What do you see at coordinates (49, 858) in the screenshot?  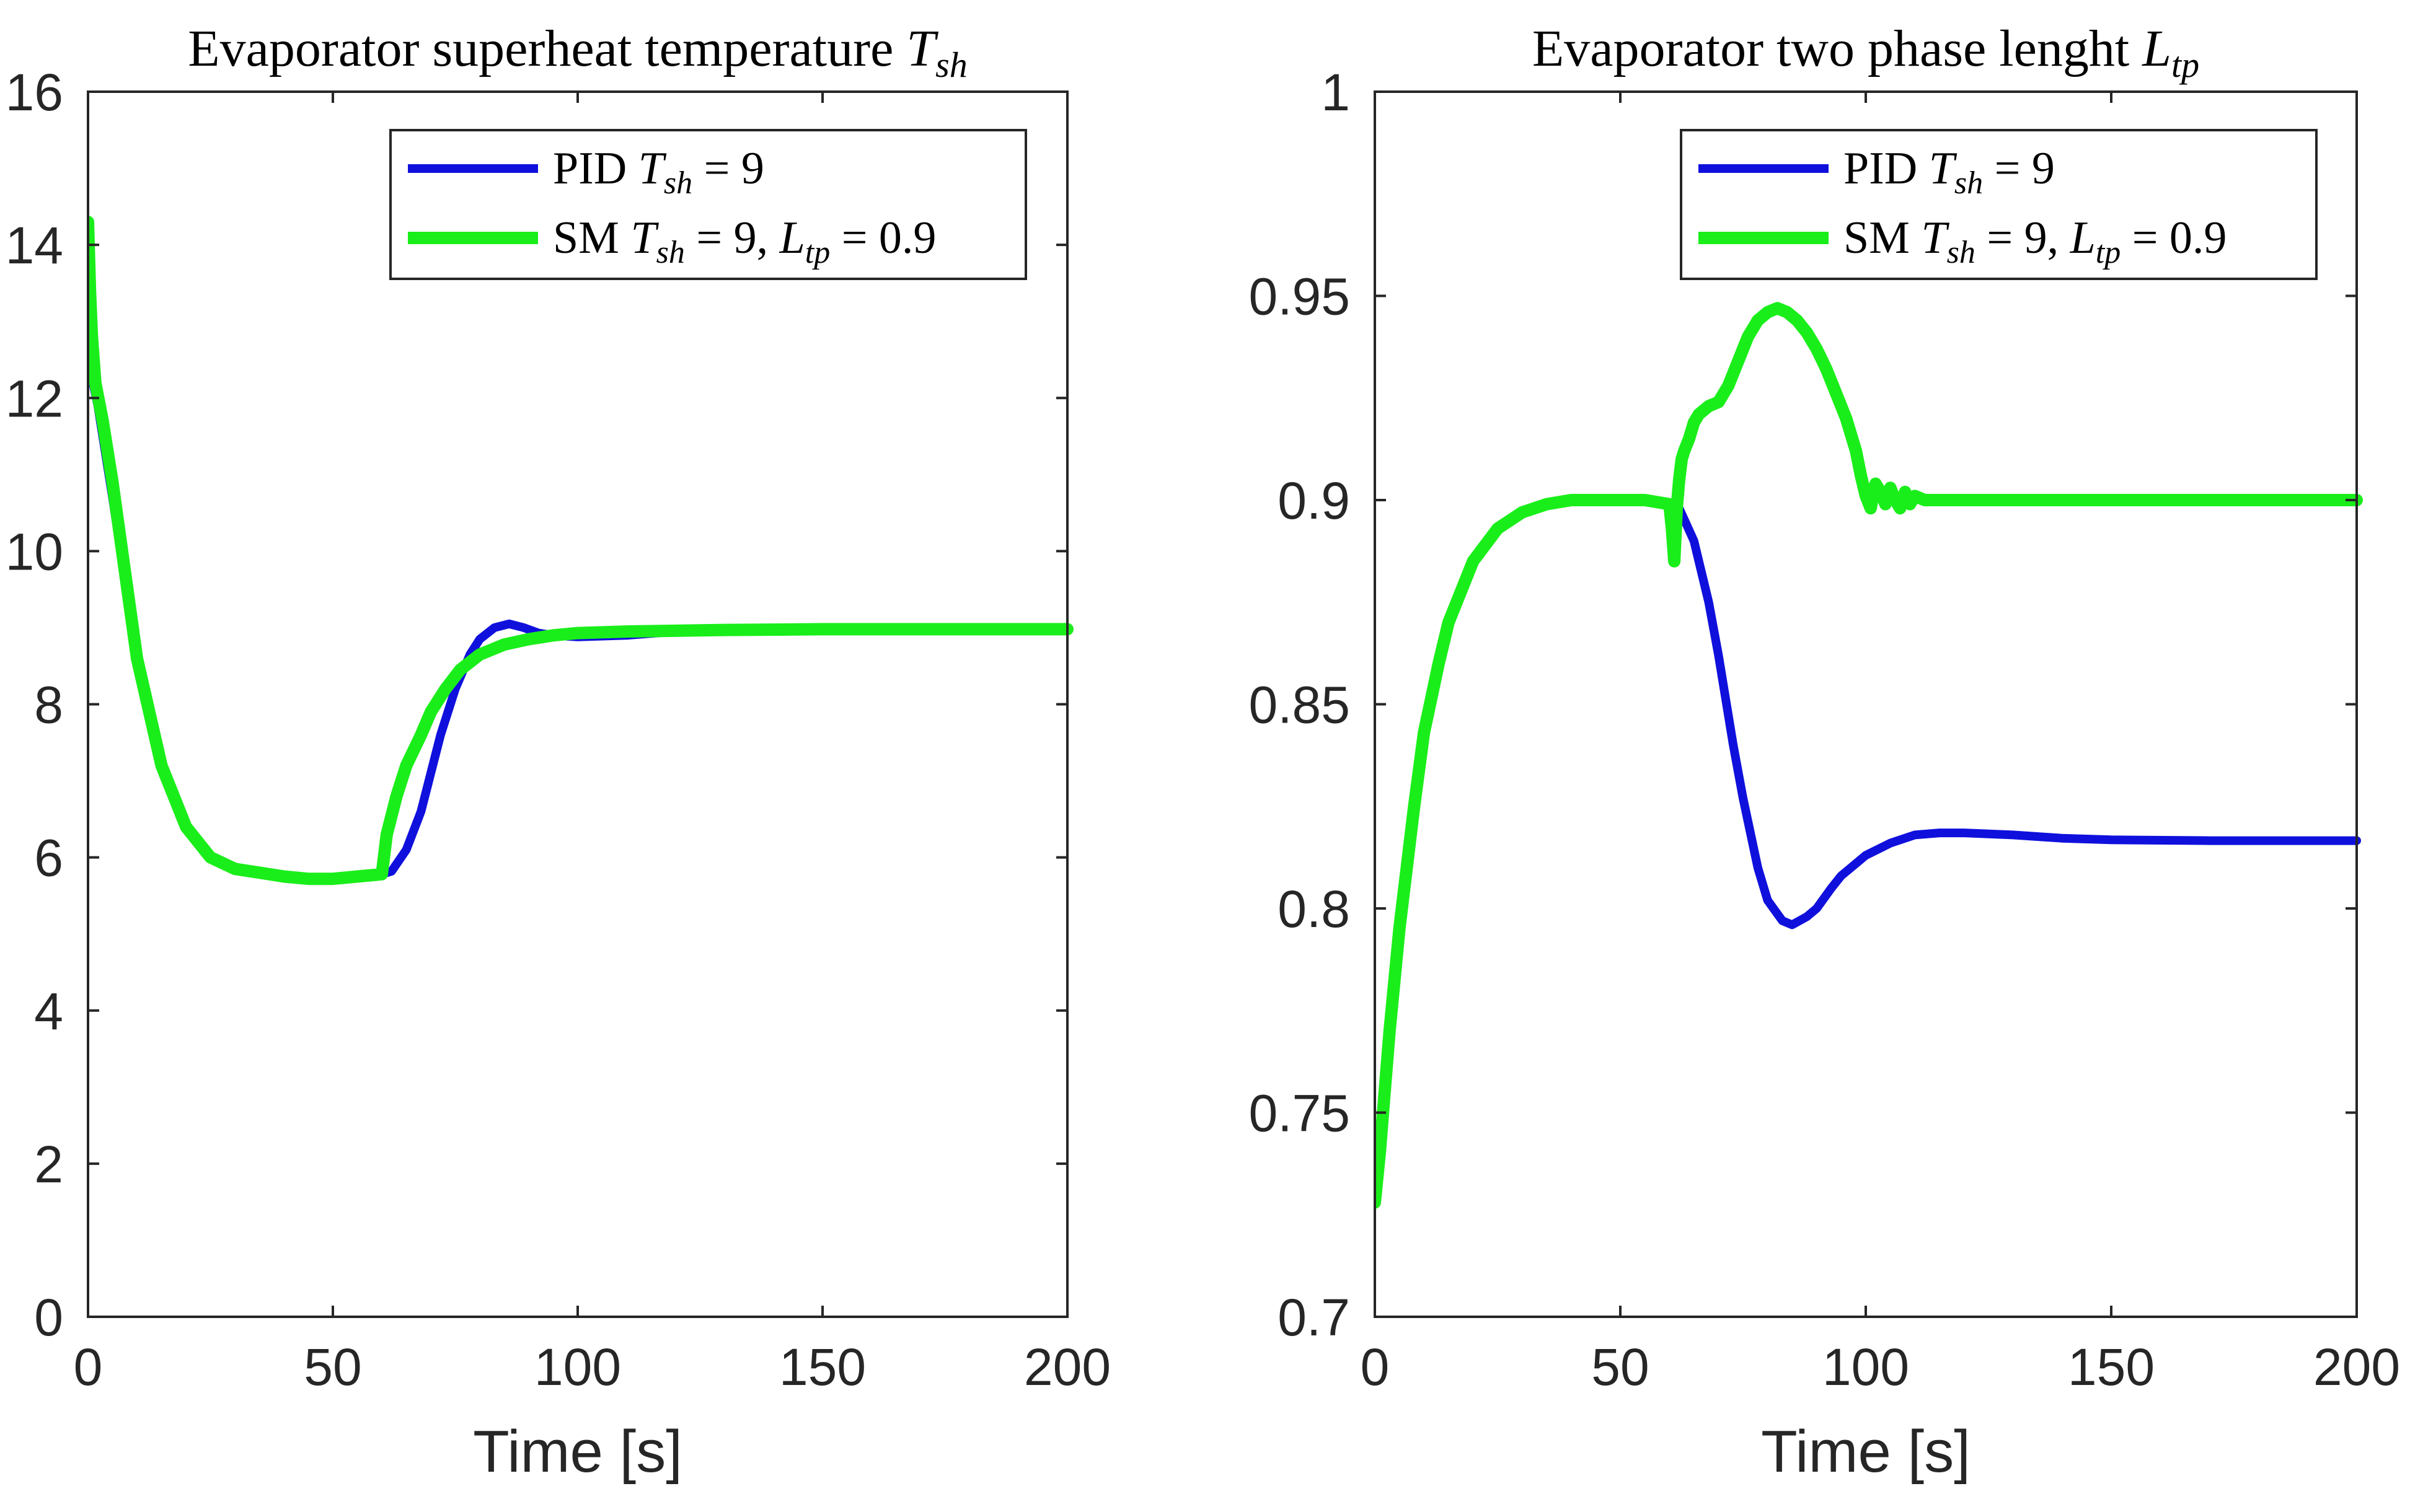 I see `y-tick-label: 6` at bounding box center [49, 858].